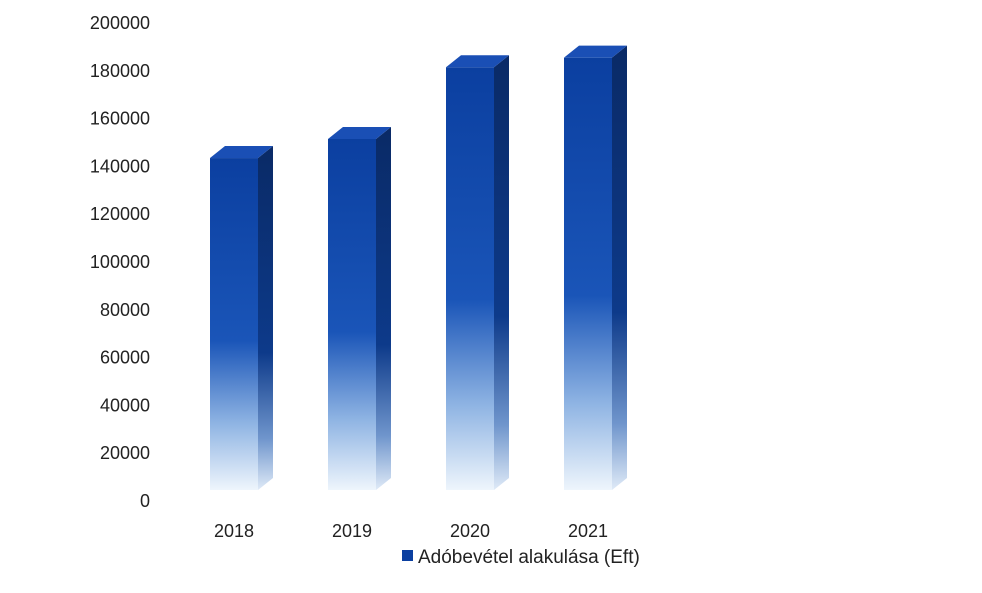 This screenshot has width=982, height=593. I want to click on y-tick-label: 180000, so click(120, 71).